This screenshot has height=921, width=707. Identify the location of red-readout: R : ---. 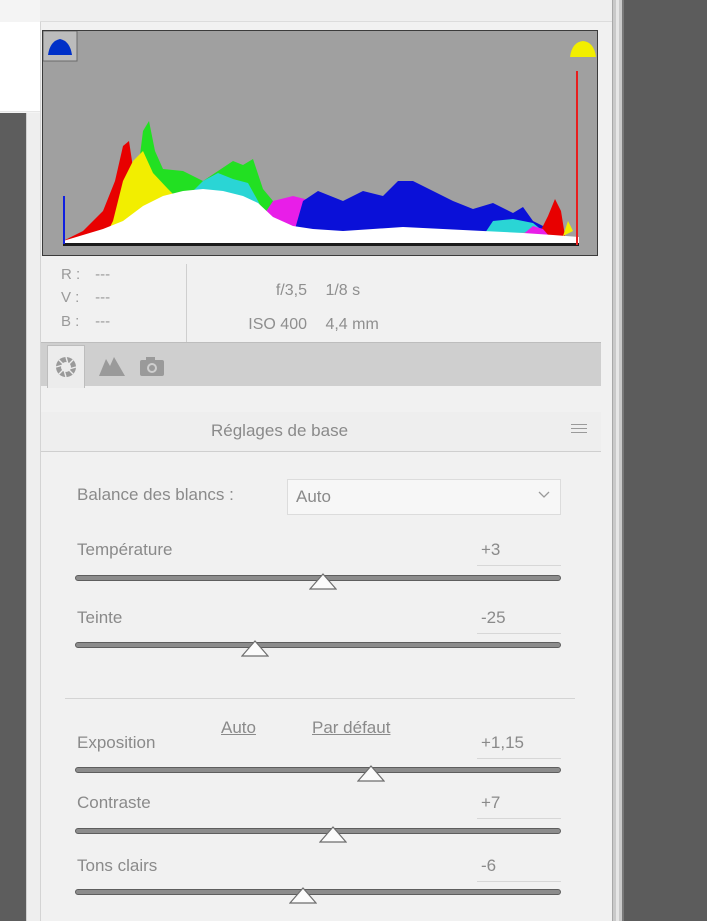
(85, 274).